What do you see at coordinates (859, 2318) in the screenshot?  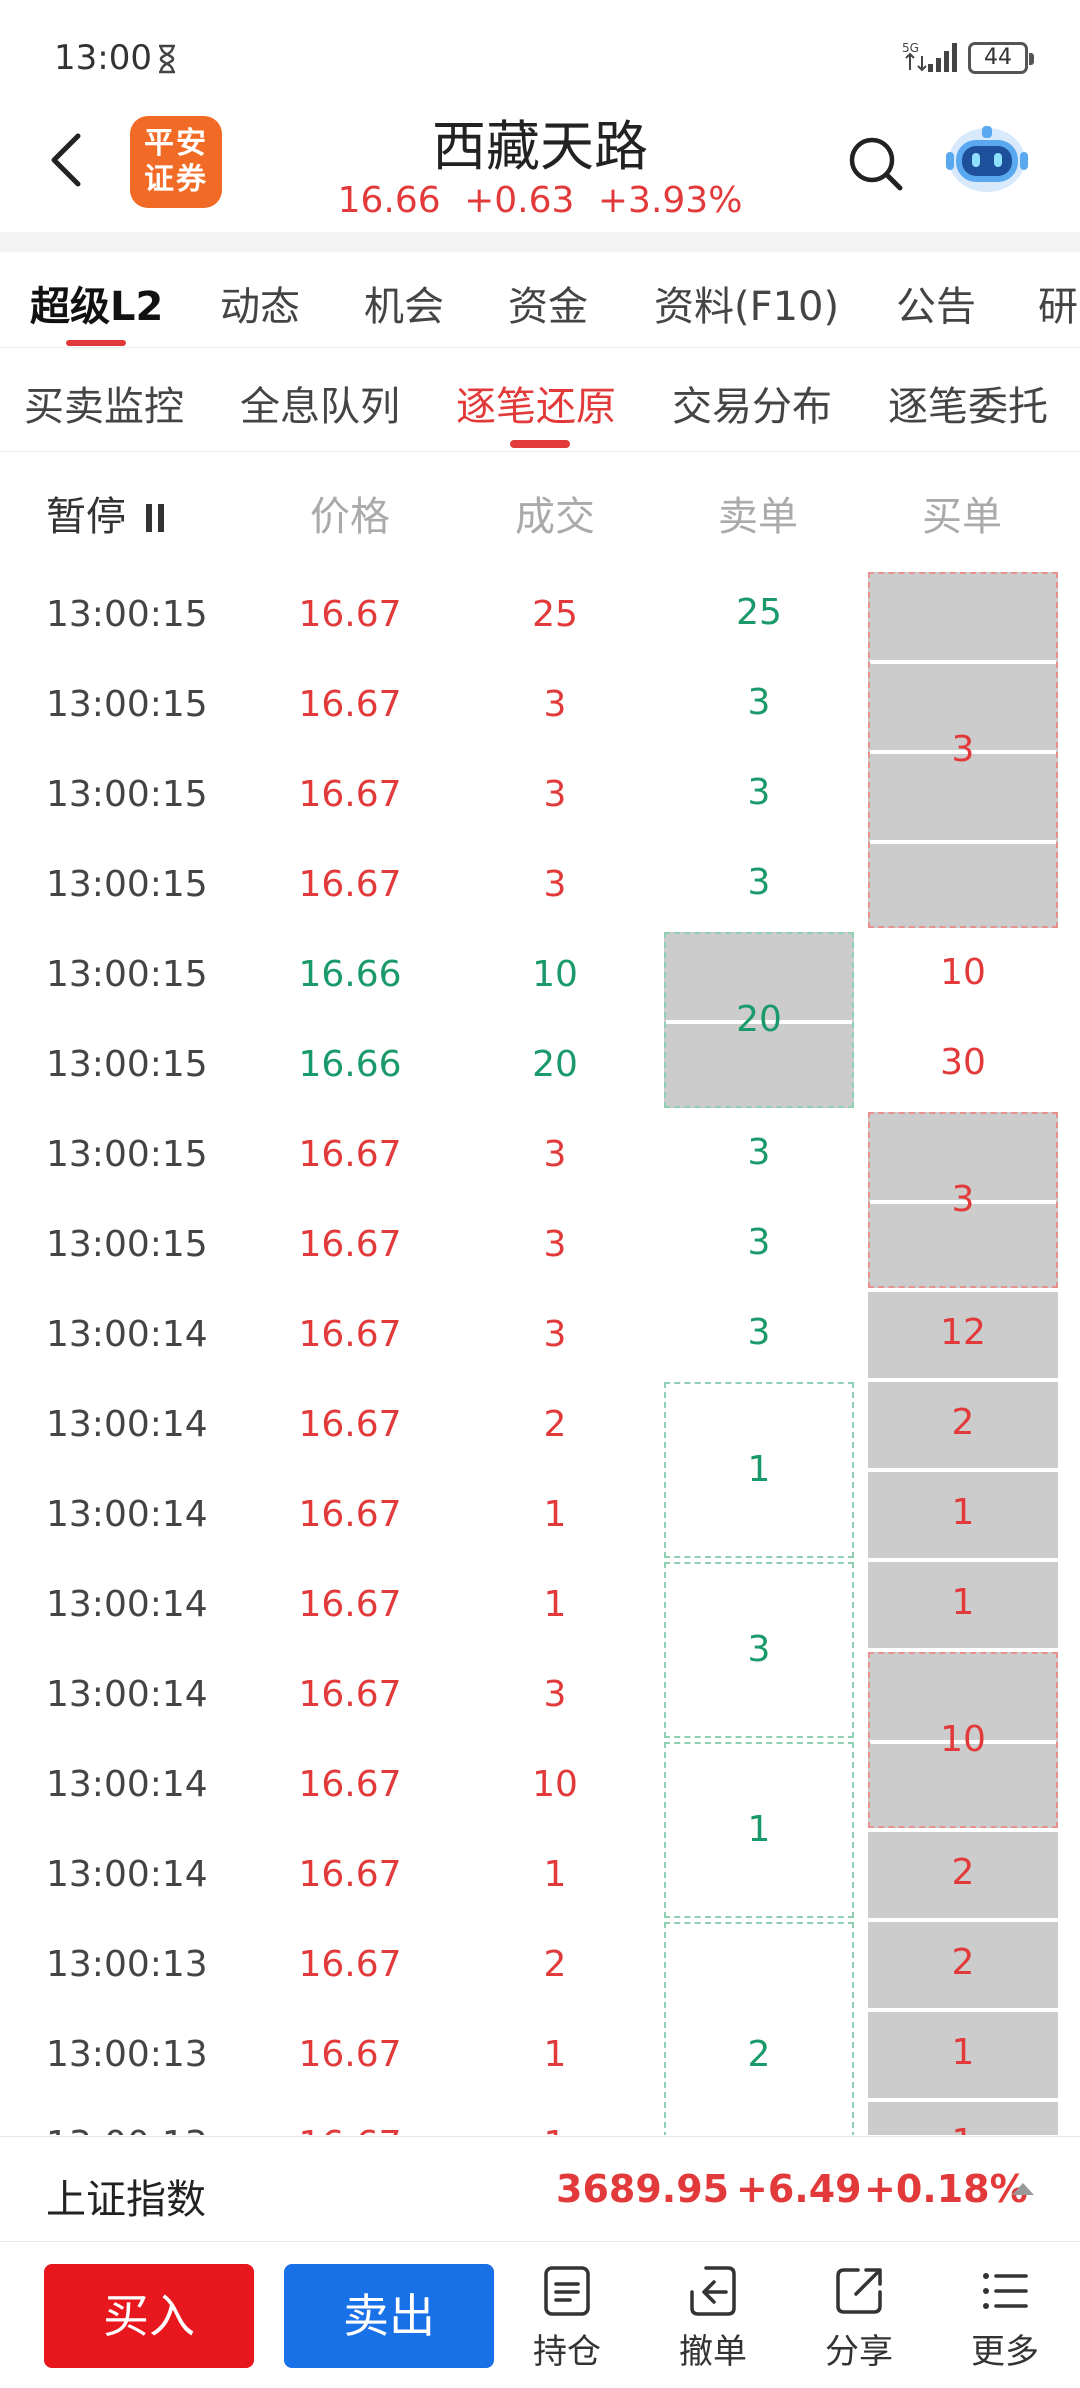 I see `share-button: 分享` at bounding box center [859, 2318].